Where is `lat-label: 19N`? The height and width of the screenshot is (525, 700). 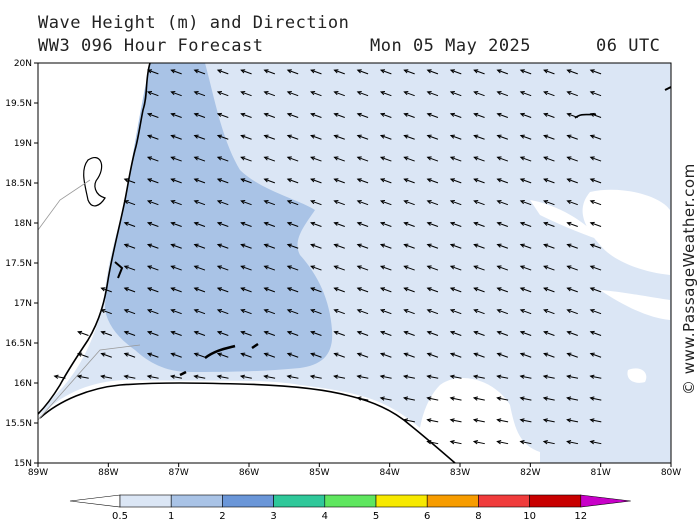
lat-label: 19N is located at coordinates (23, 144).